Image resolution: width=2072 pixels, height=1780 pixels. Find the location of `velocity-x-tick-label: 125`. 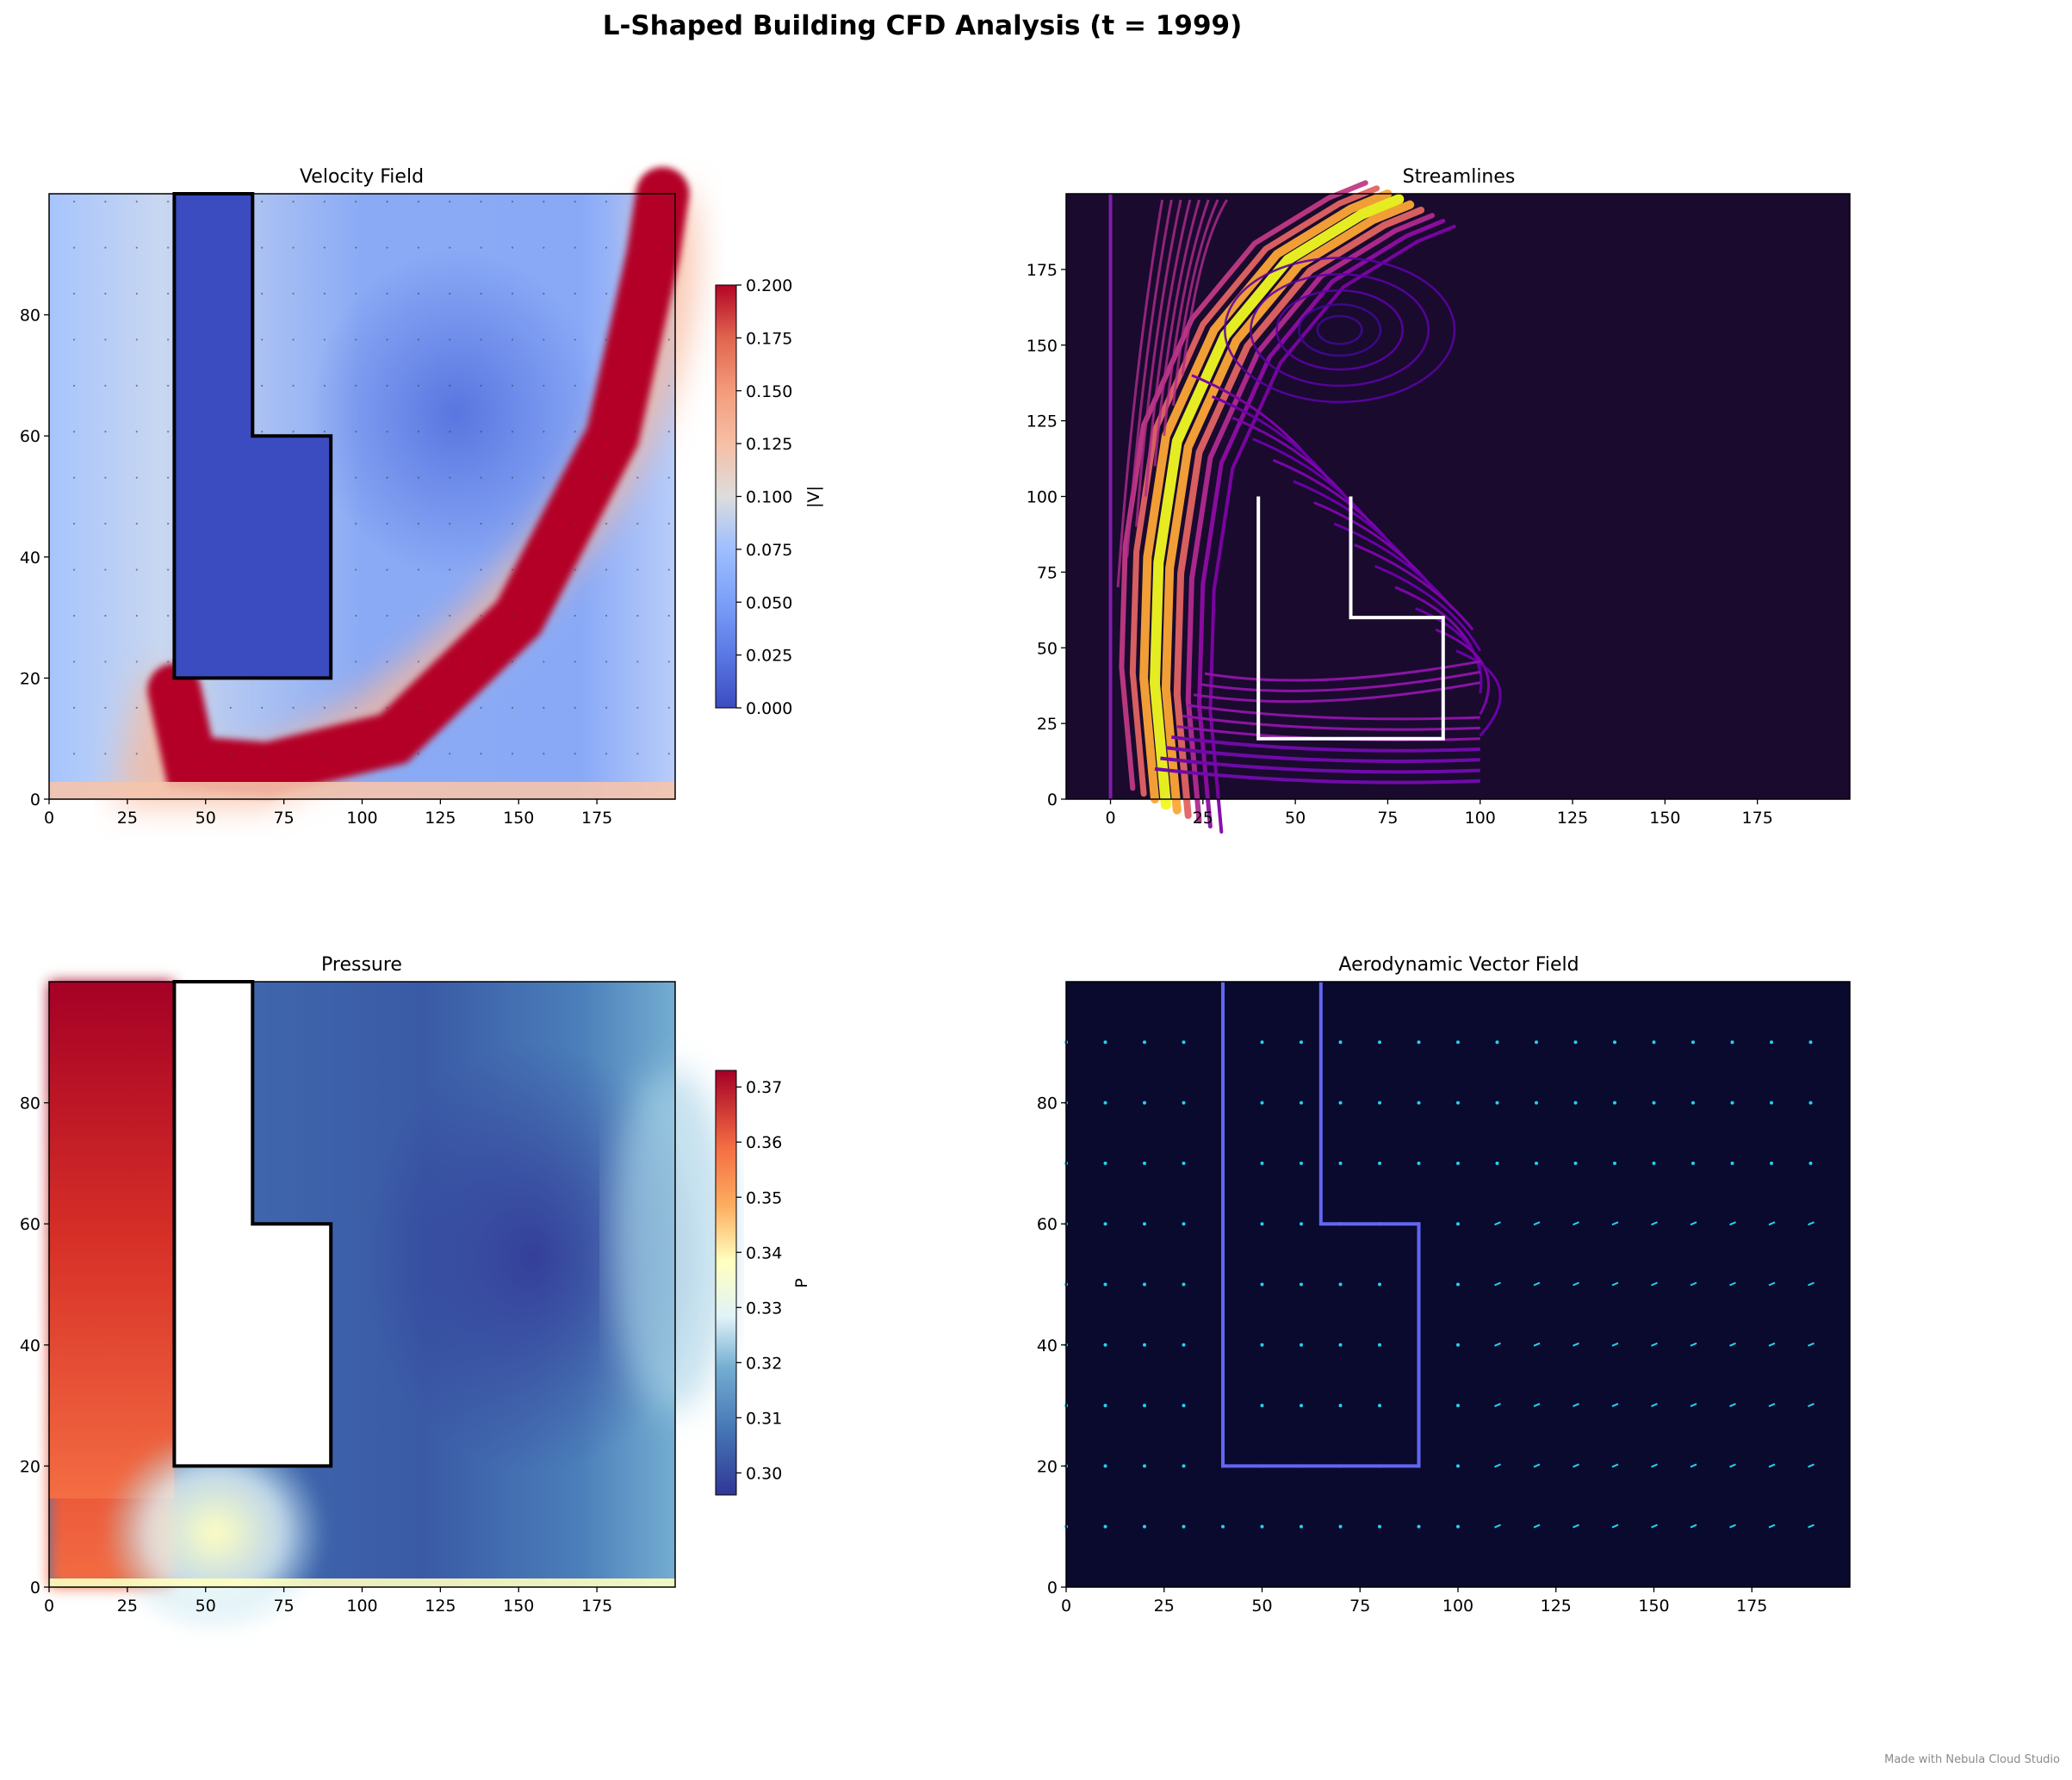

velocity-x-tick-label: 125 is located at coordinates (440, 818).